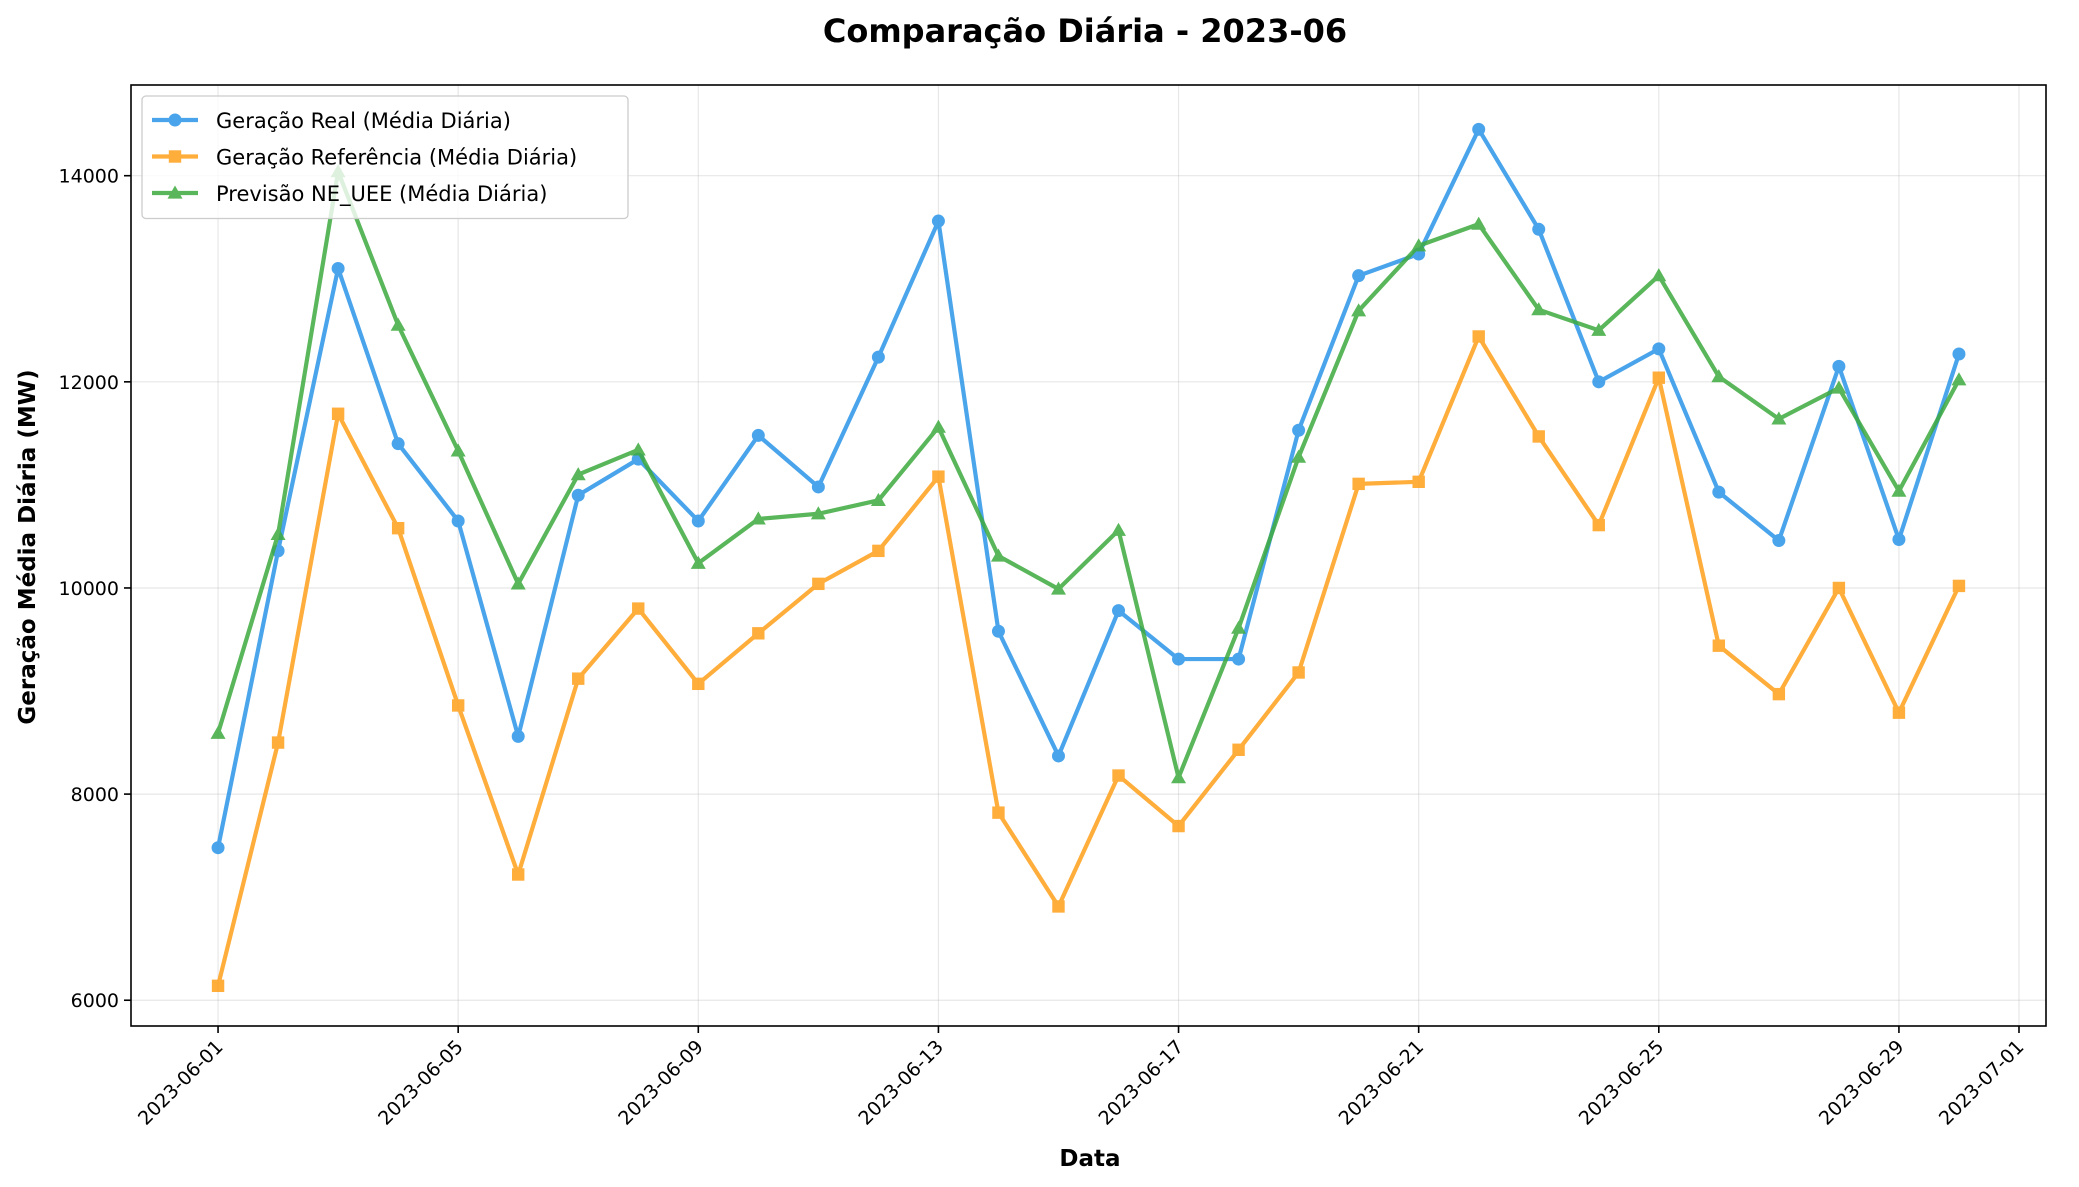 The image size is (2079, 1187). Describe the element at coordinates (901, 1083) in the screenshot. I see `x-tick-label: 2023-06-13` at that location.